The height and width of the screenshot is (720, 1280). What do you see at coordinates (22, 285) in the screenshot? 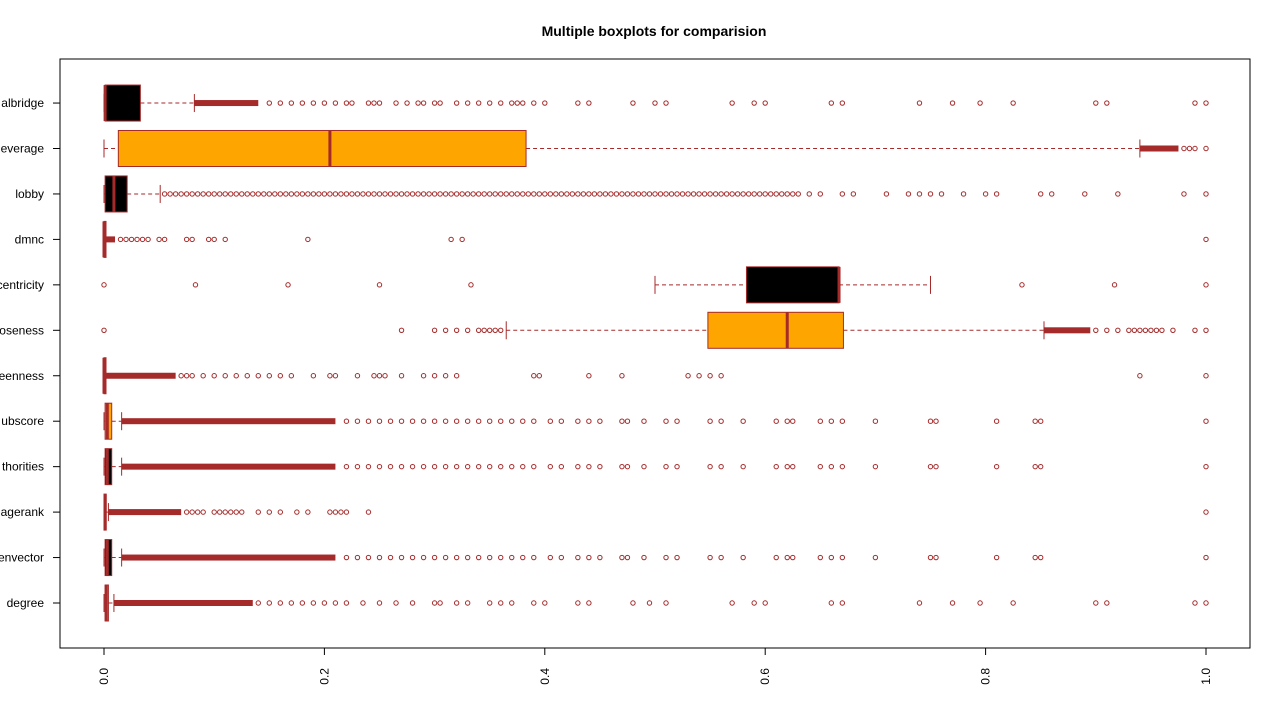
I see `y-tick-label: centricity` at bounding box center [22, 285].